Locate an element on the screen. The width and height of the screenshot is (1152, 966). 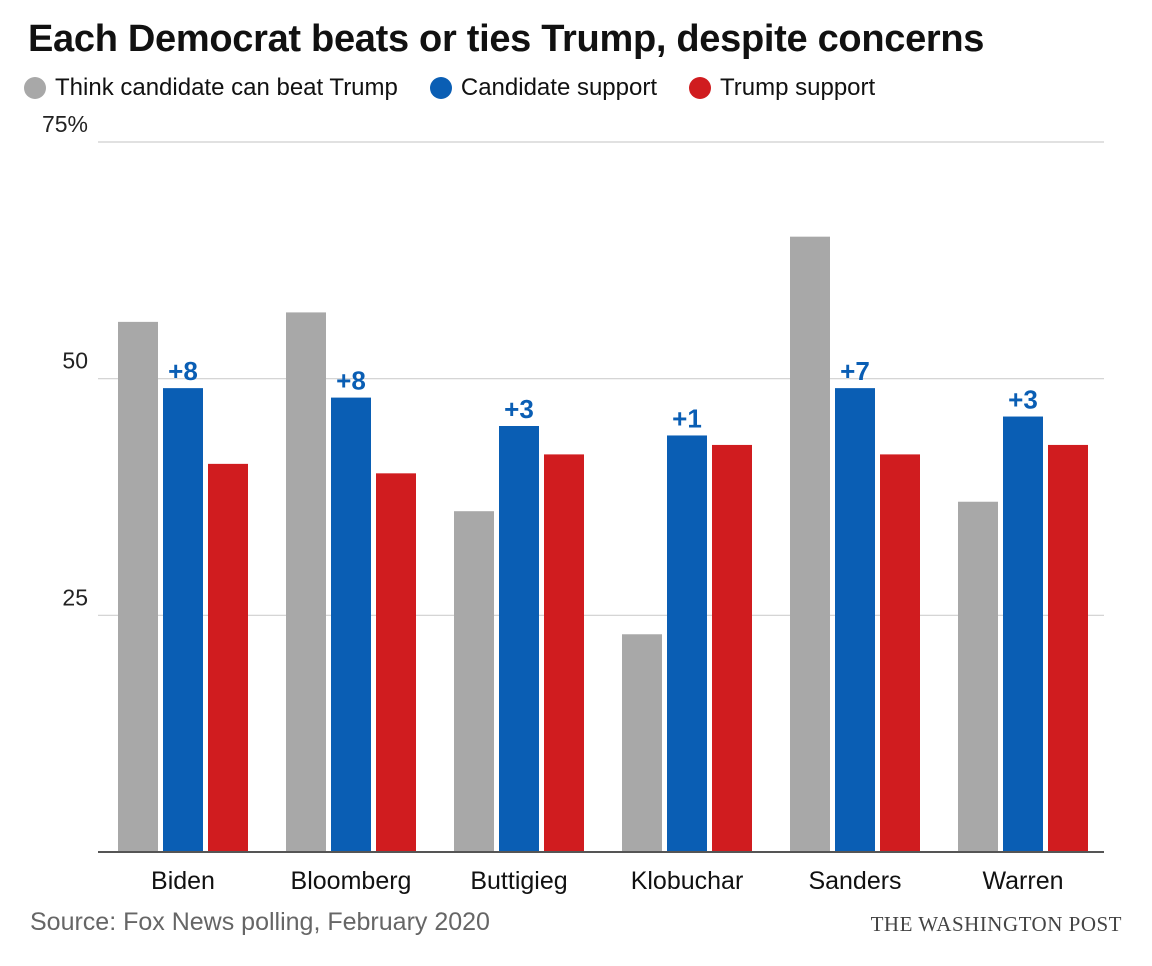
legend-item-beat: Think candidate can beat Trump is located at coordinates (211, 88).